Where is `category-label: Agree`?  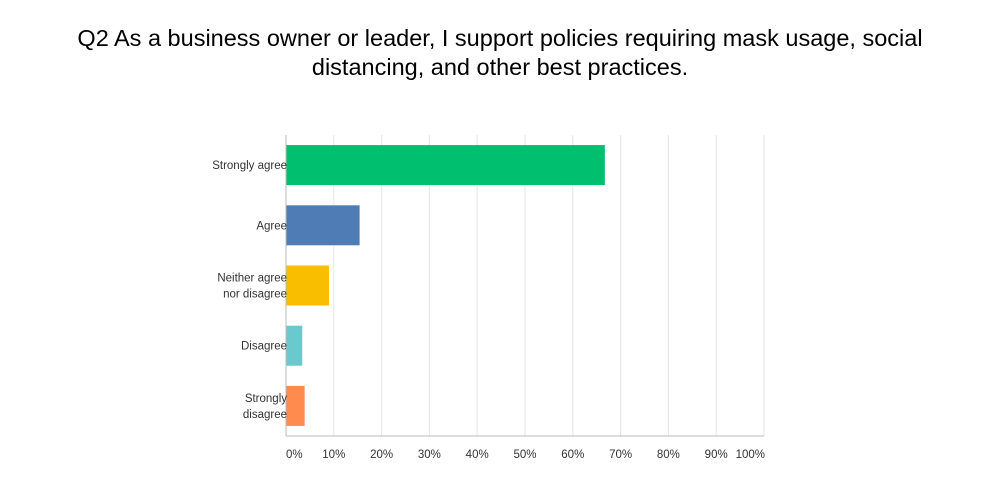 category-label: Agree is located at coordinates (271, 226).